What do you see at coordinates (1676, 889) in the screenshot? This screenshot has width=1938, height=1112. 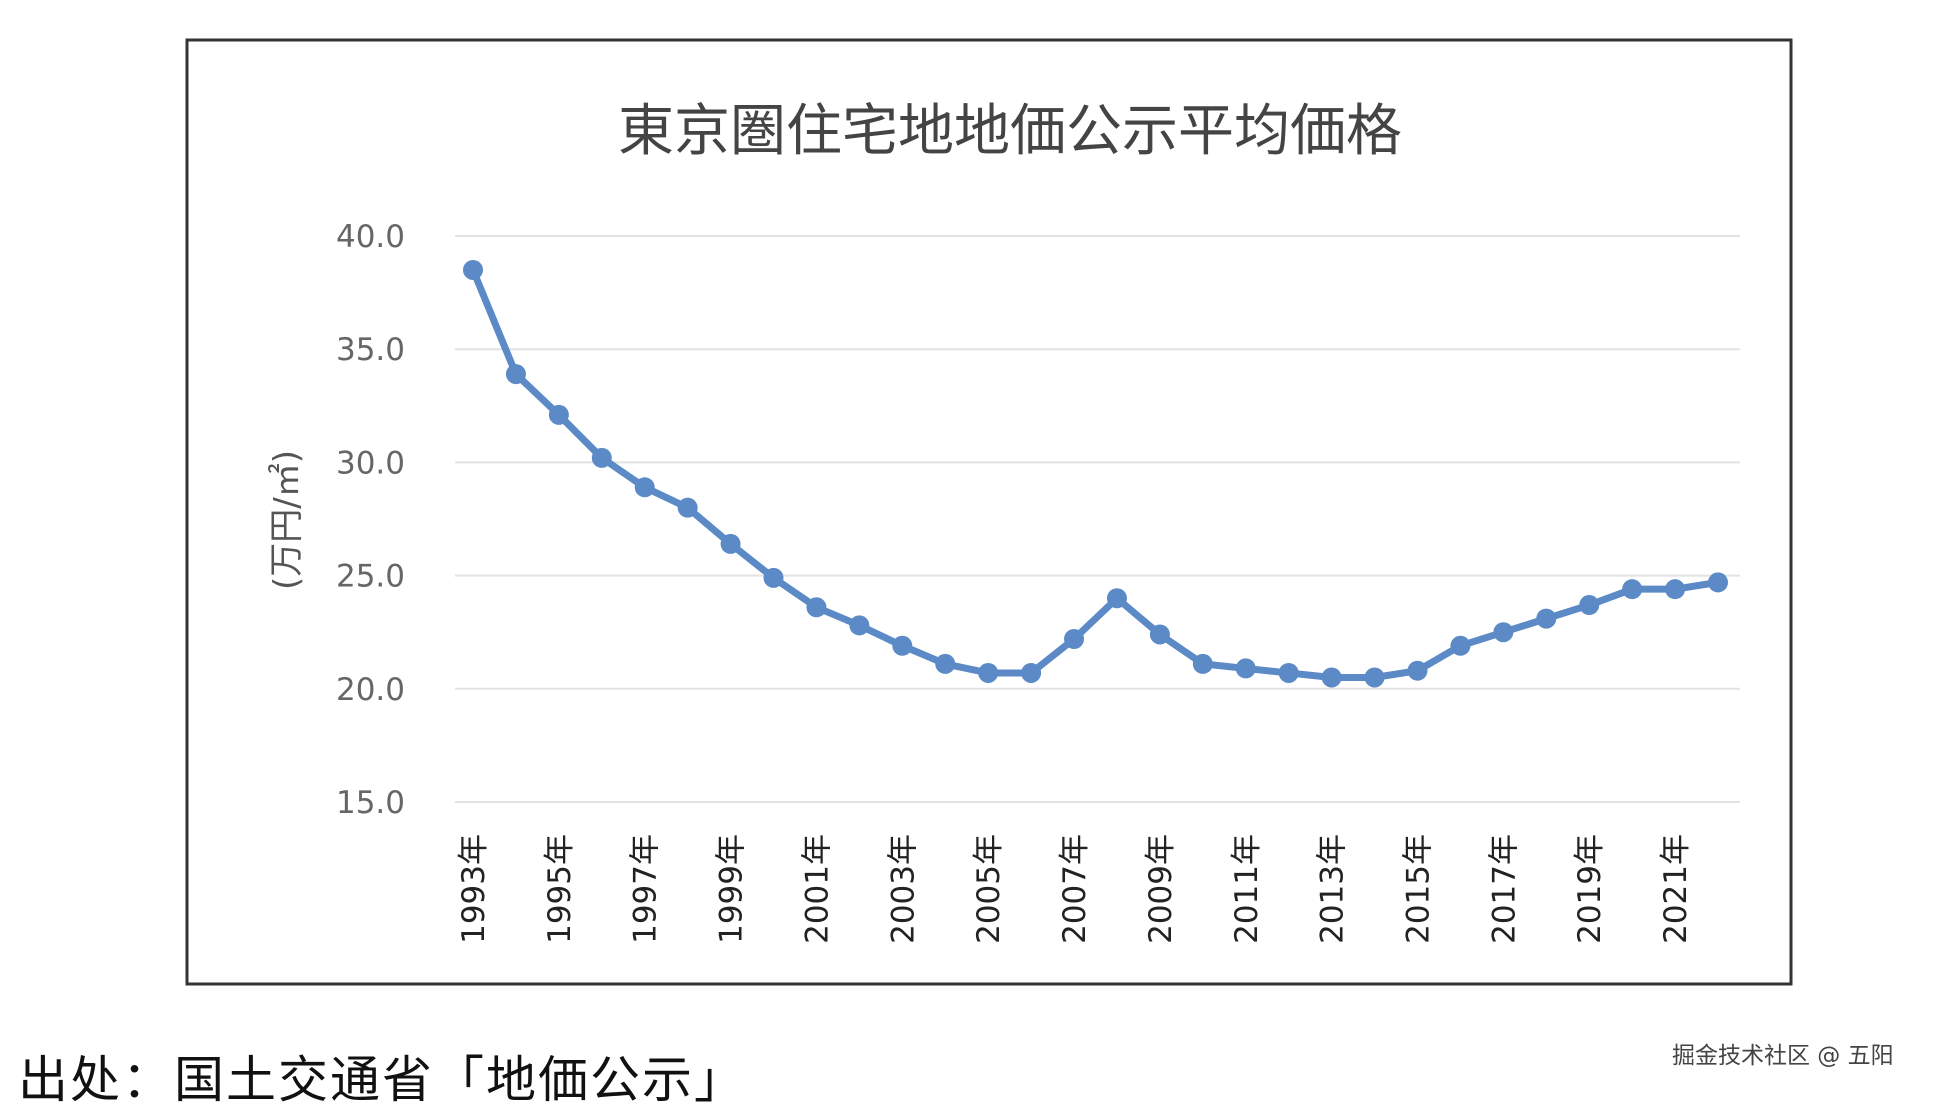 I see `x-tick-label: 2021年` at bounding box center [1676, 889].